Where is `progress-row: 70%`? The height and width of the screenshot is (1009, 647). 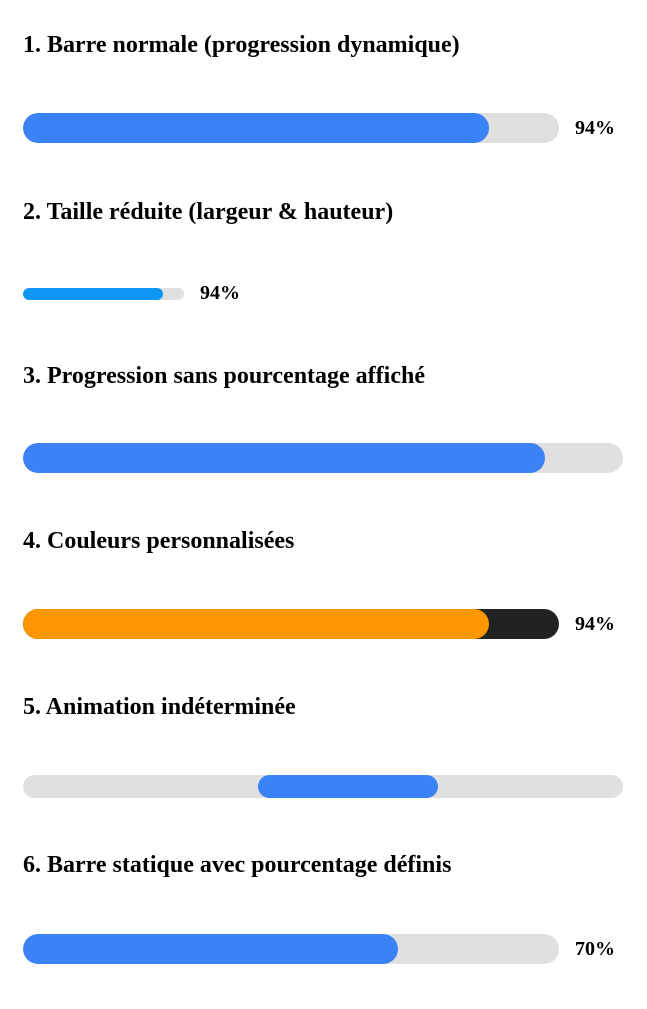
progress-row: 70% is located at coordinates (319, 949).